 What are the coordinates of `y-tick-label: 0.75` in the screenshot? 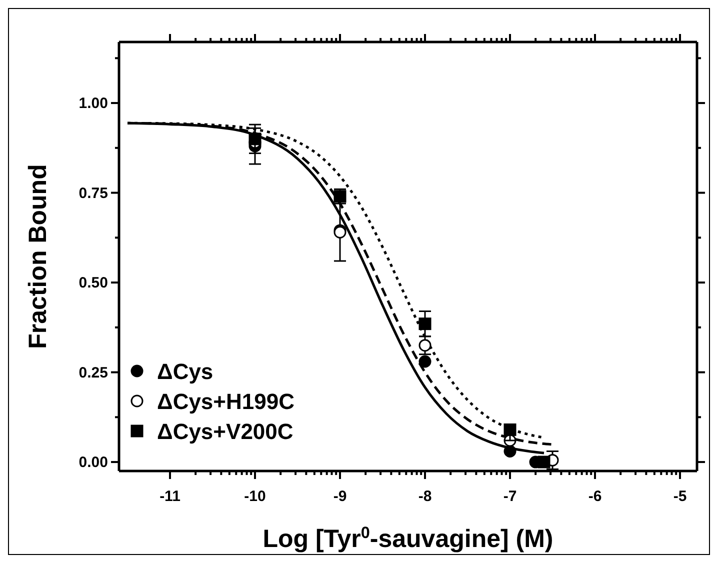 It's located at (93, 193).